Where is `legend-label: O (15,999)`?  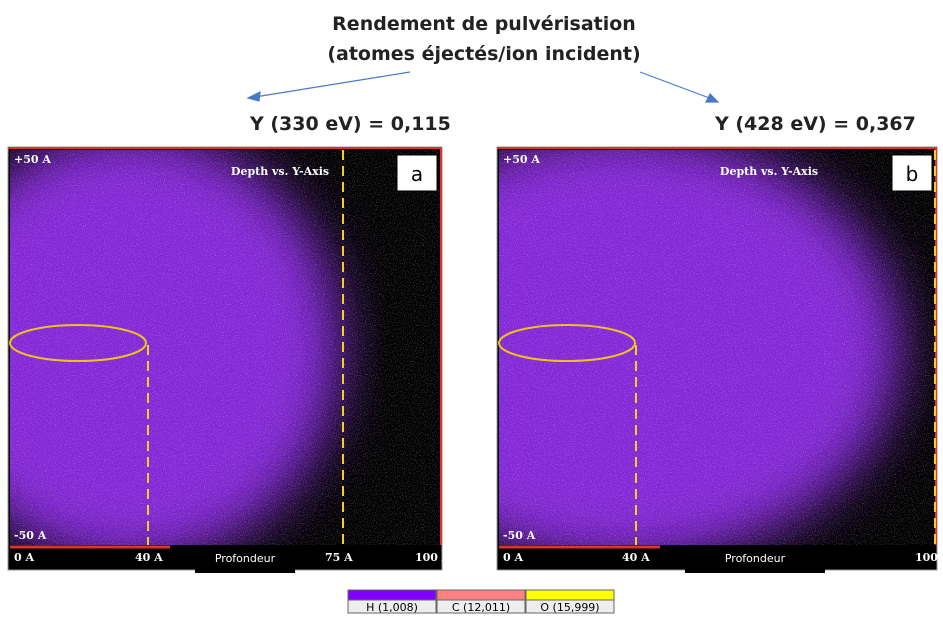 legend-label: O (15,999) is located at coordinates (569, 607).